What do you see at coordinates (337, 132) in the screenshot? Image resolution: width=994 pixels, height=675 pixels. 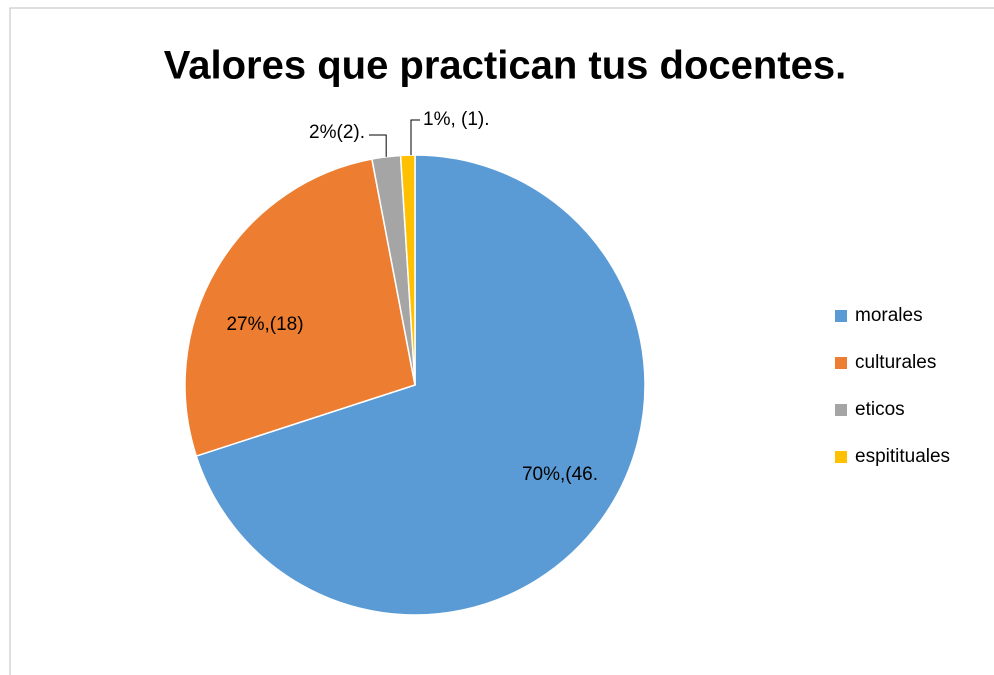 I see `data-label: 2%(2).` at bounding box center [337, 132].